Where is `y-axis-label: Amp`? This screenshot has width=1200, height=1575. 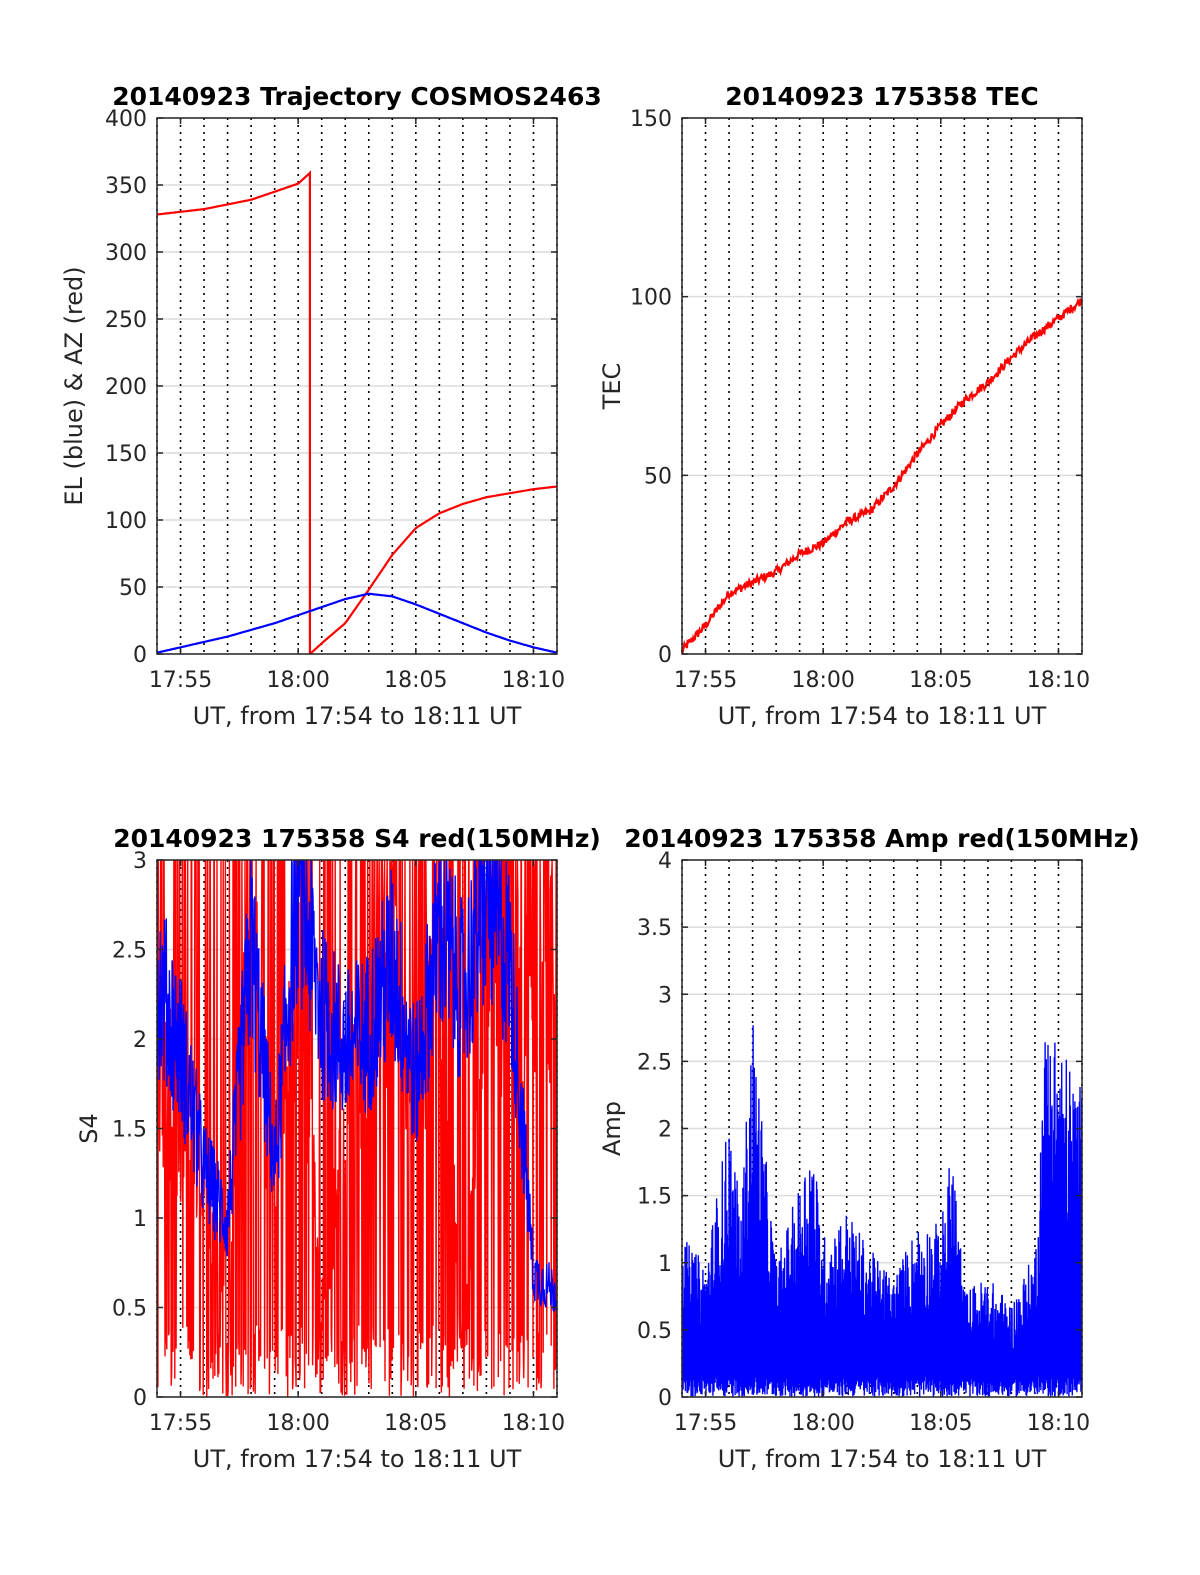
y-axis-label: Amp is located at coordinates (612, 1128).